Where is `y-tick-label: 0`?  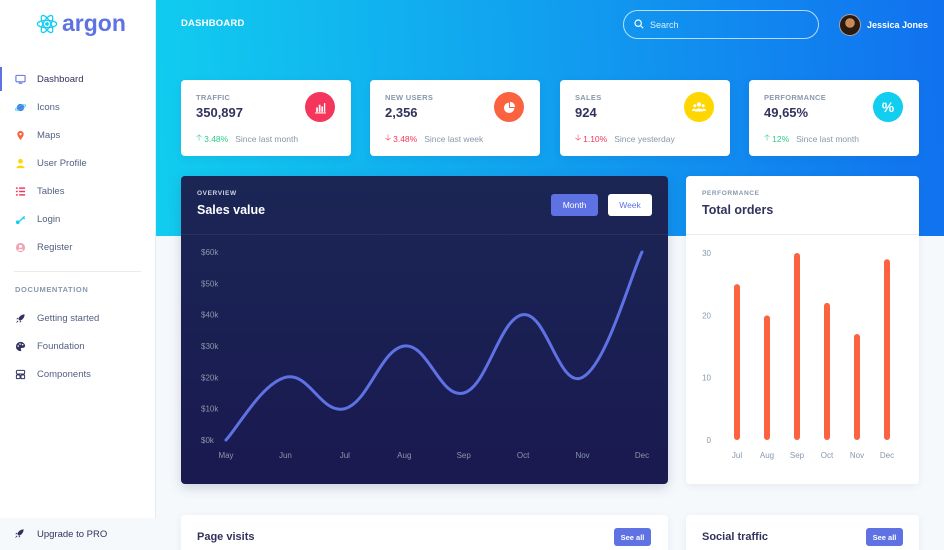
y-tick-label: 0 is located at coordinates (709, 440).